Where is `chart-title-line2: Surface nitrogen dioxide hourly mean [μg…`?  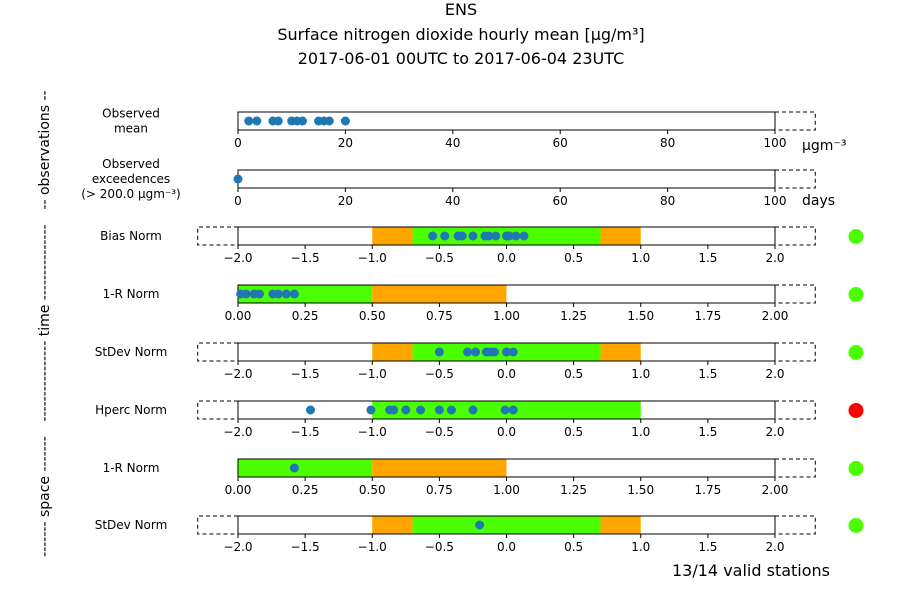 chart-title-line2: Surface nitrogen dioxide hourly mean [μg… is located at coordinates (460, 34).